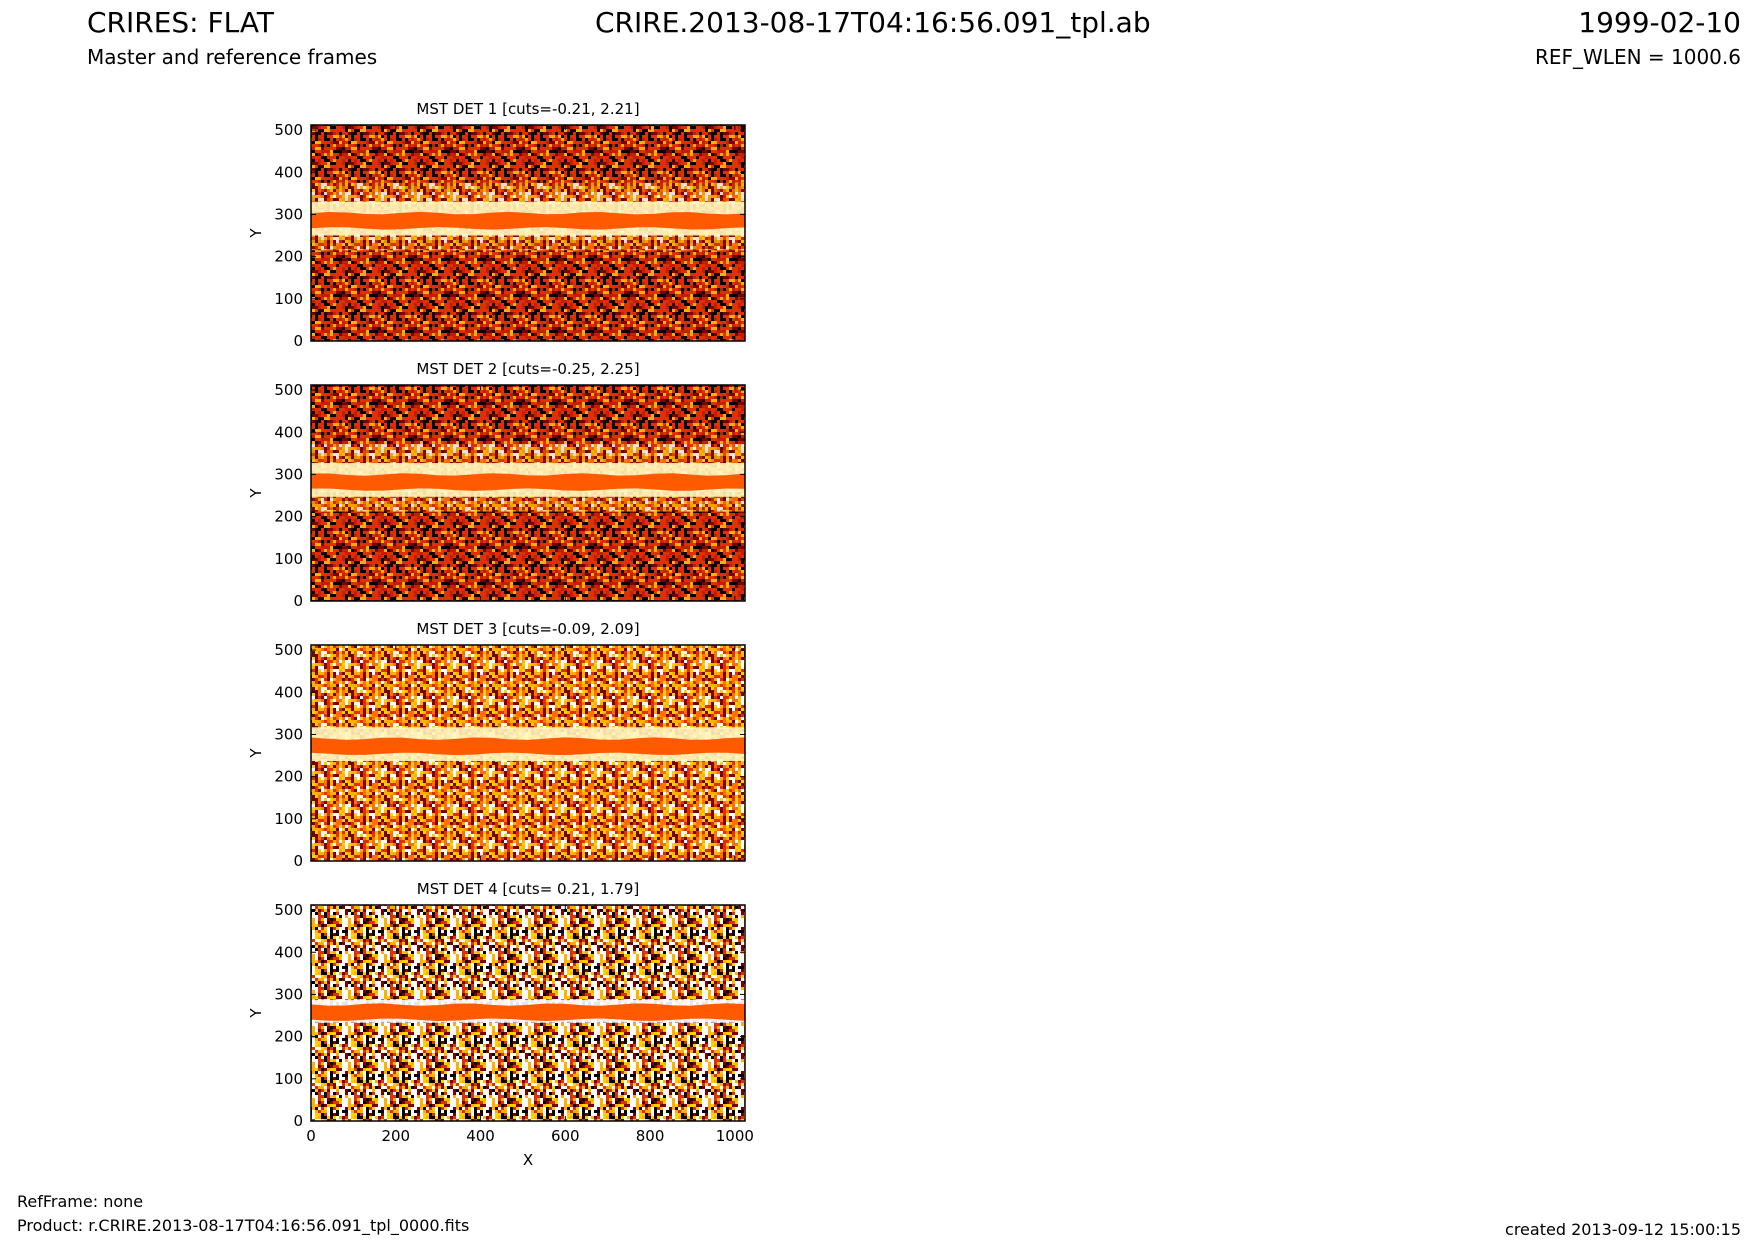 Image resolution: width=1755 pixels, height=1245 pixels. Describe the element at coordinates (527, 369) in the screenshot. I see `panel-title: MST DET 2 [cuts=-0.25, 2.25]` at that location.